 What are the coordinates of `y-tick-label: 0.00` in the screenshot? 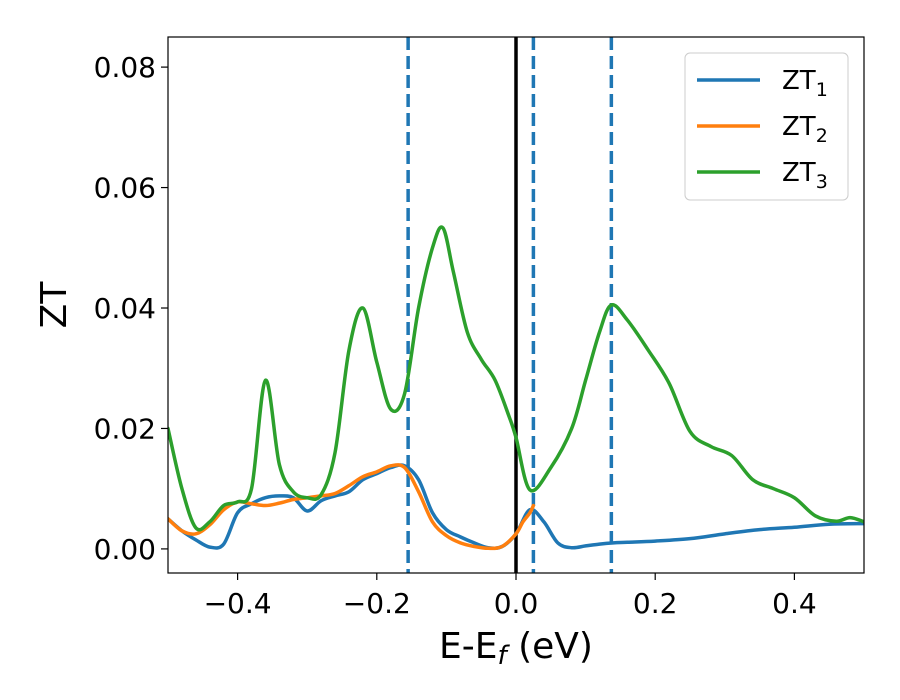 It's located at (125, 549).